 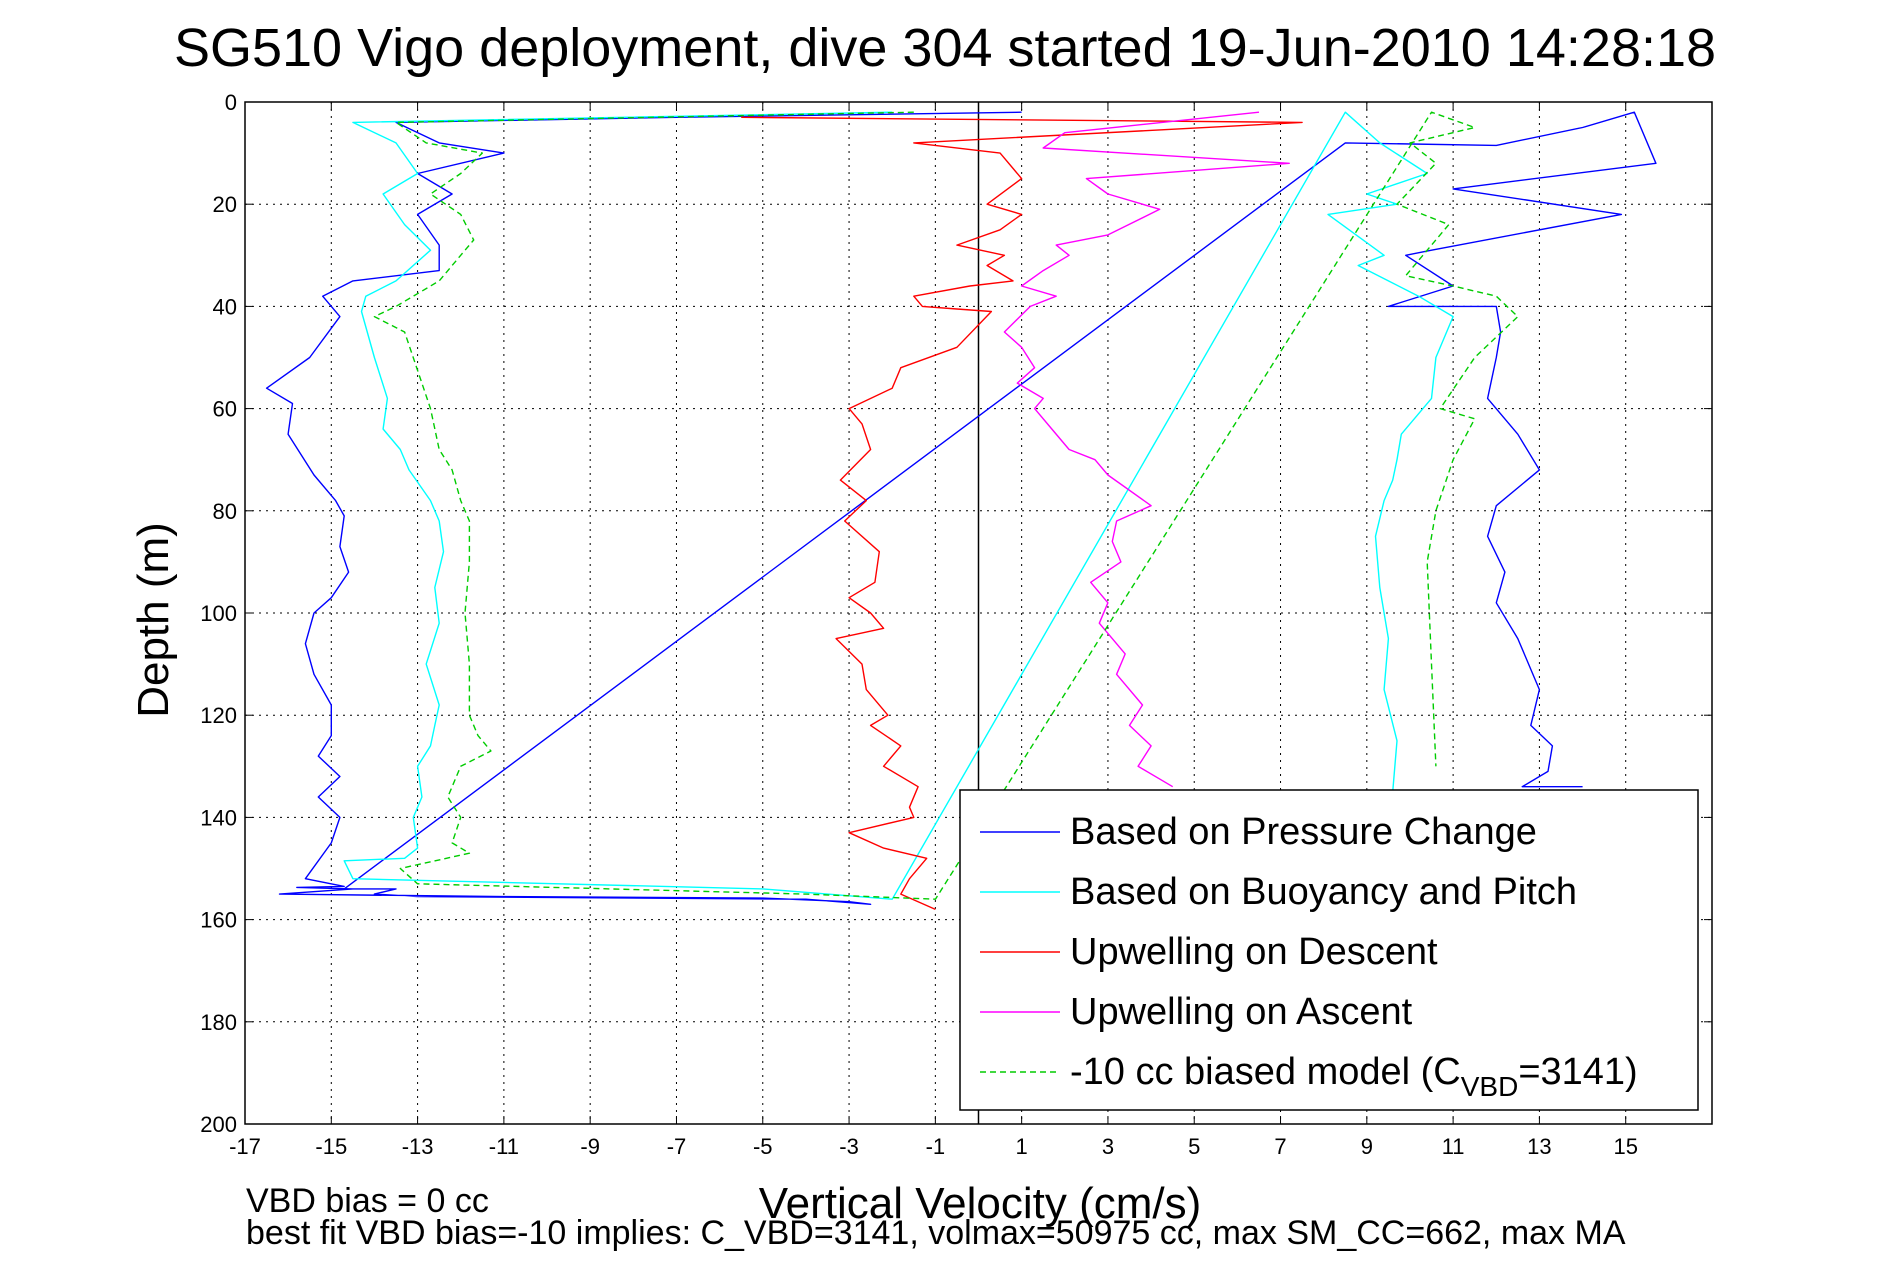 What do you see at coordinates (1280, 1146) in the screenshot?
I see `x-tick-label: 7` at bounding box center [1280, 1146].